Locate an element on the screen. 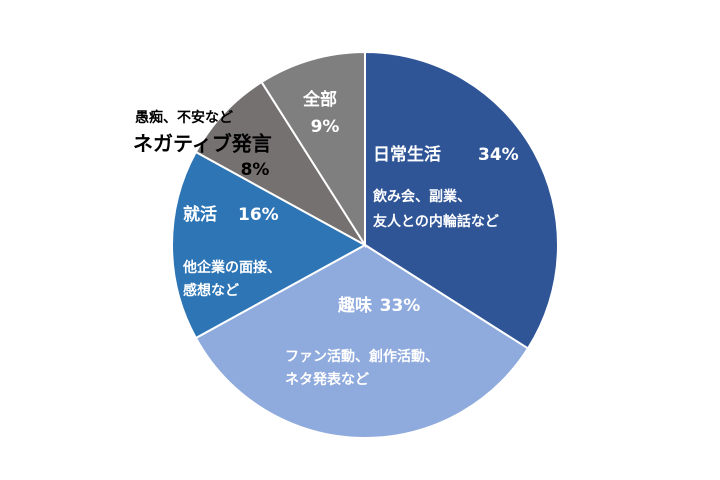 The image size is (720, 480). value-label: 16% is located at coordinates (258, 215).